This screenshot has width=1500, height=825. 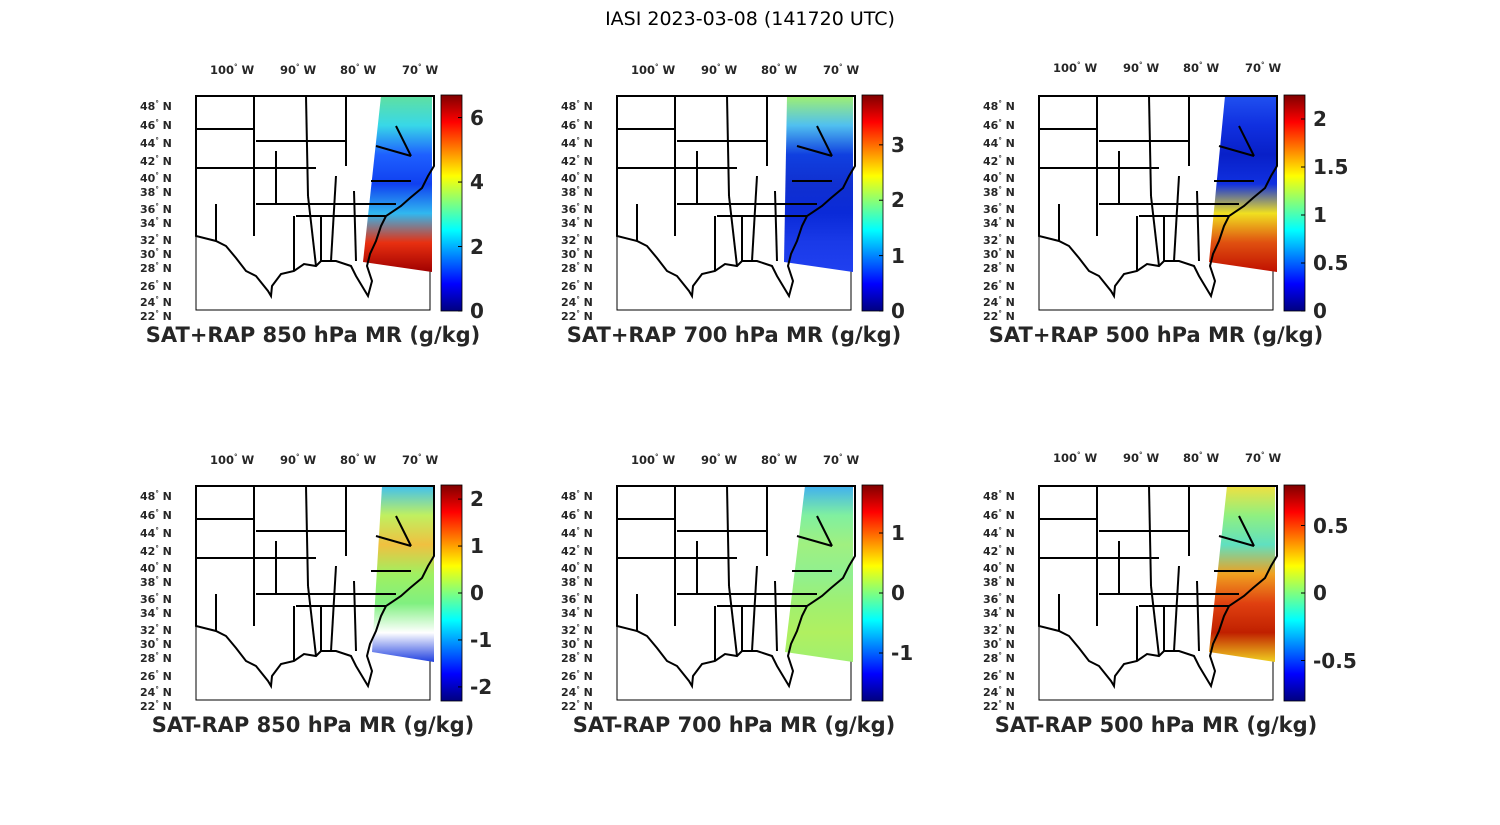 I want to click on lat-value: 24, so click(x=991, y=302).